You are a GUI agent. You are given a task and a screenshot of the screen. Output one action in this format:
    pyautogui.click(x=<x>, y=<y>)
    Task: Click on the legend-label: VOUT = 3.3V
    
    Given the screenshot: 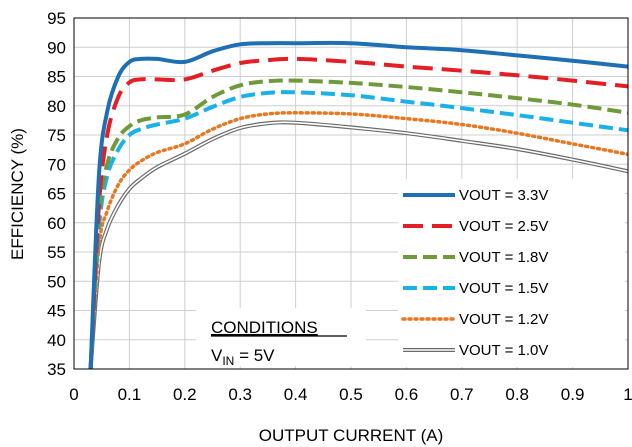 What is the action you would take?
    pyautogui.click(x=503, y=195)
    